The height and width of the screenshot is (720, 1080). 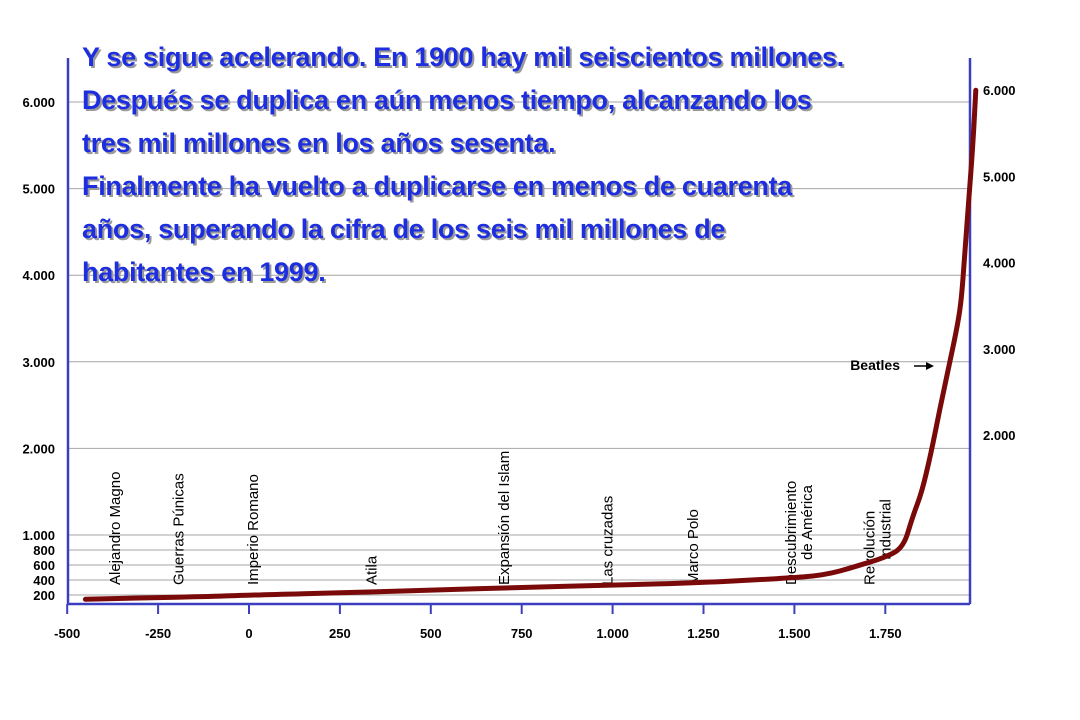 What do you see at coordinates (869, 548) in the screenshot?
I see `event-label: Revolución` at bounding box center [869, 548].